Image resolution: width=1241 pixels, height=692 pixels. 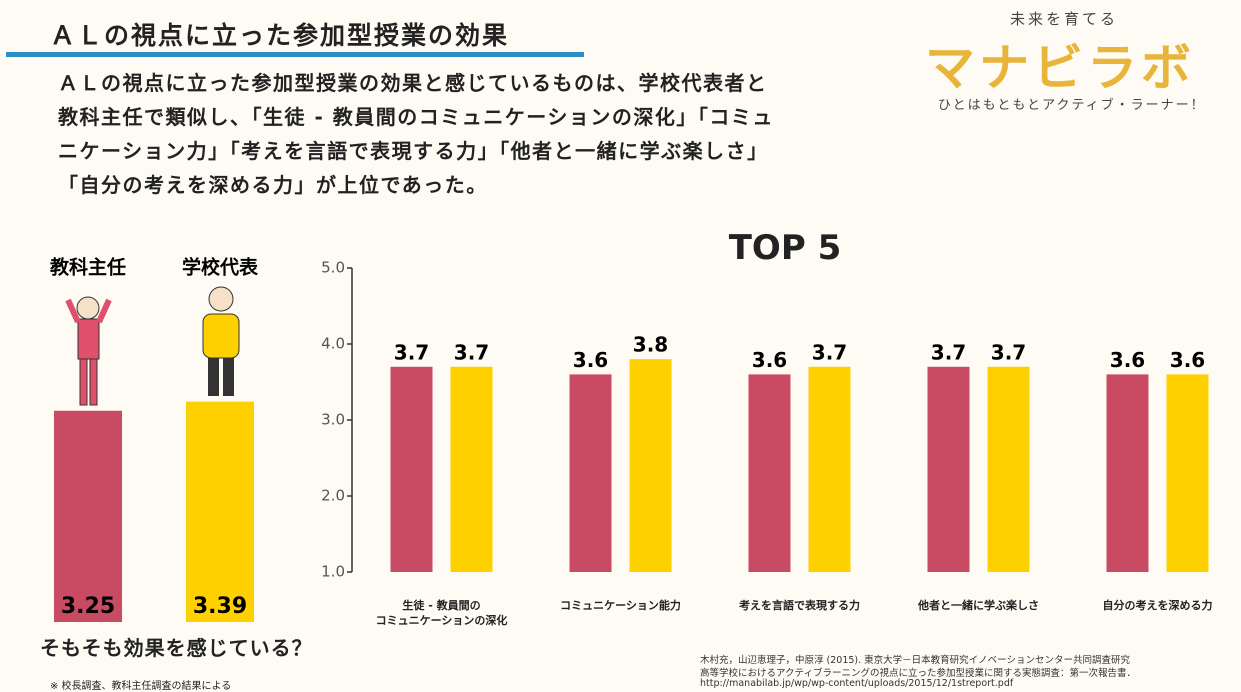 I want to click on y-tick-label: 5.0, so click(x=333, y=268).